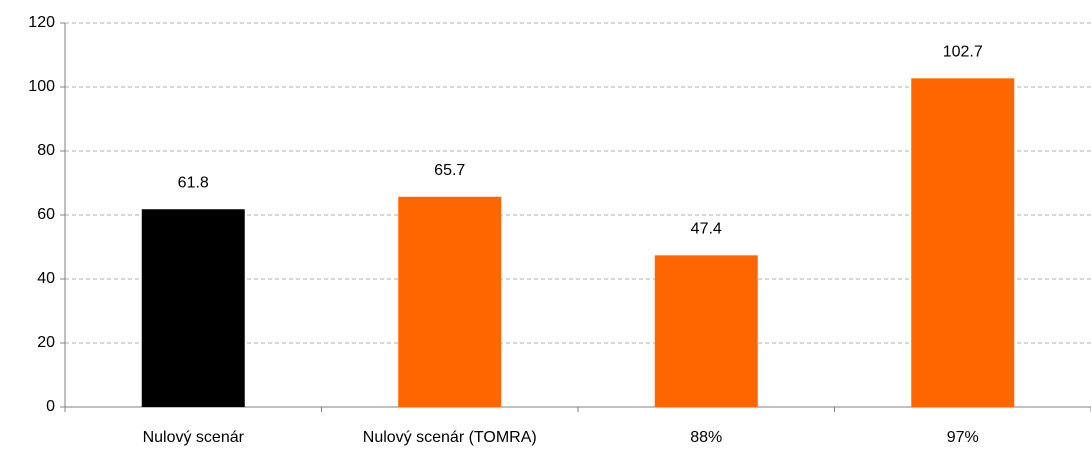 The height and width of the screenshot is (468, 1091). Describe the element at coordinates (41, 86) in the screenshot. I see `y-tick-label: 100` at that location.